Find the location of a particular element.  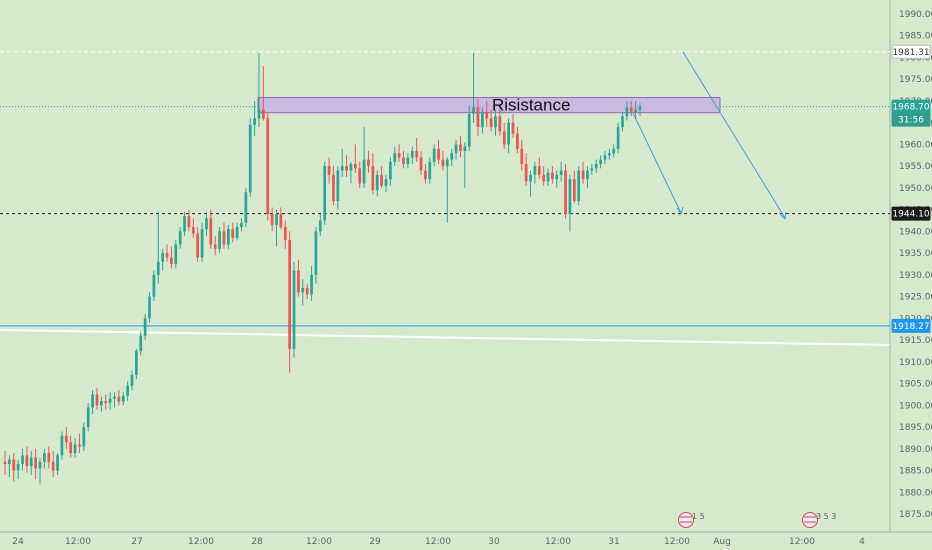

price-tag-1944-box is located at coordinates (911, 213).